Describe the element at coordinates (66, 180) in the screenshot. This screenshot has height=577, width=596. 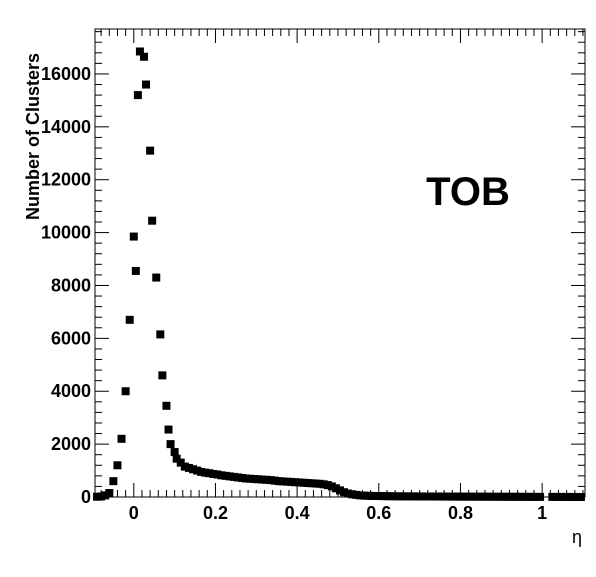
I see `y-tick-label: 12000` at that location.